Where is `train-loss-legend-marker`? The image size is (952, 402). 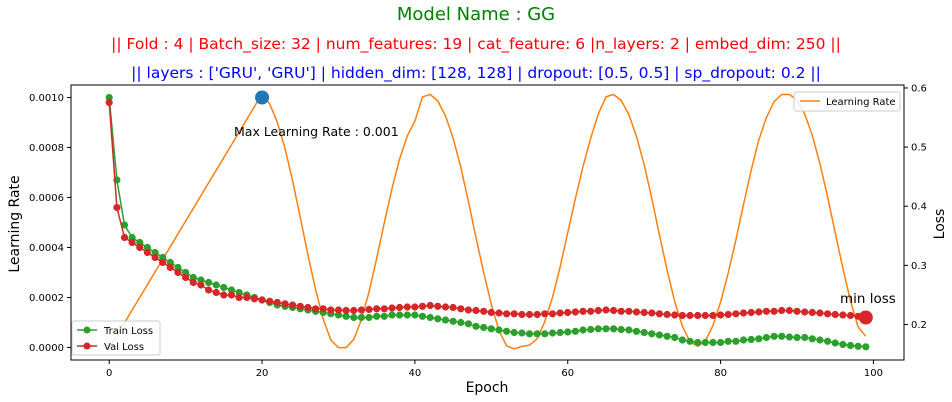 train-loss-legend-marker is located at coordinates (87, 330).